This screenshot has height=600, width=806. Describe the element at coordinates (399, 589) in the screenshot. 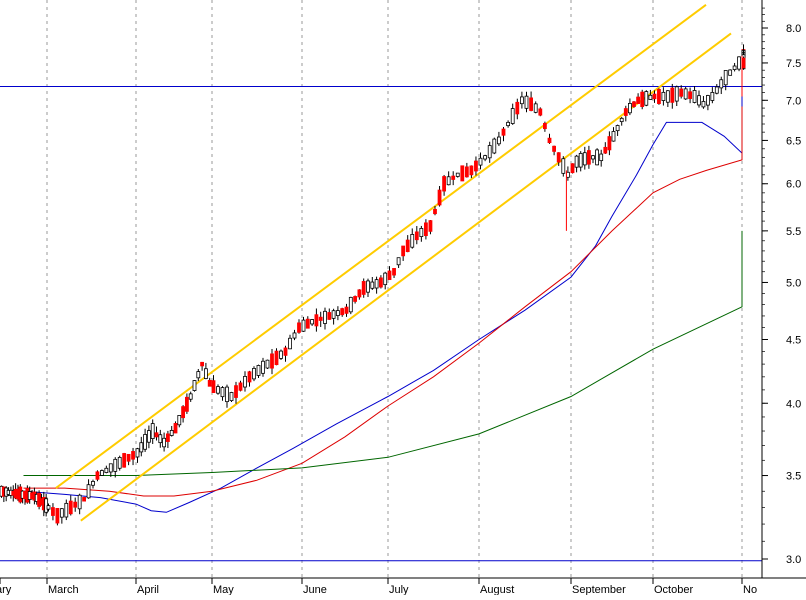

I see `x-tick-label-july: July` at that location.